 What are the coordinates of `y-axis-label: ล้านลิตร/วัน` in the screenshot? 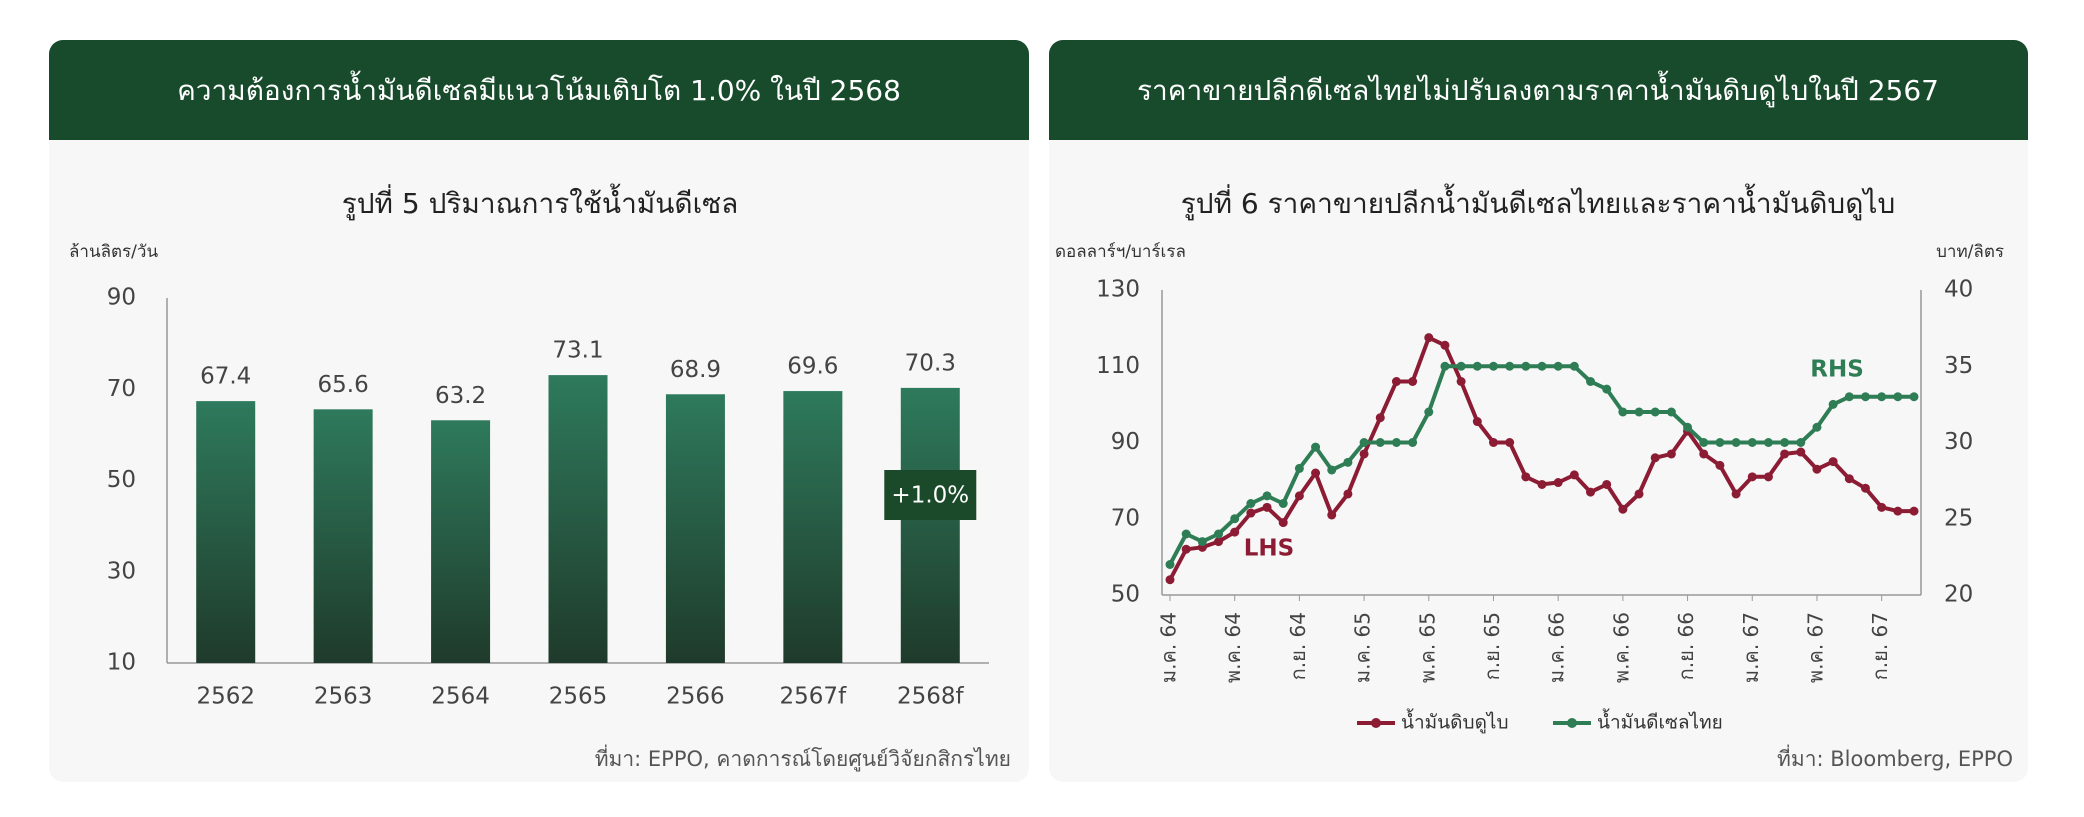 It's located at (113, 252).